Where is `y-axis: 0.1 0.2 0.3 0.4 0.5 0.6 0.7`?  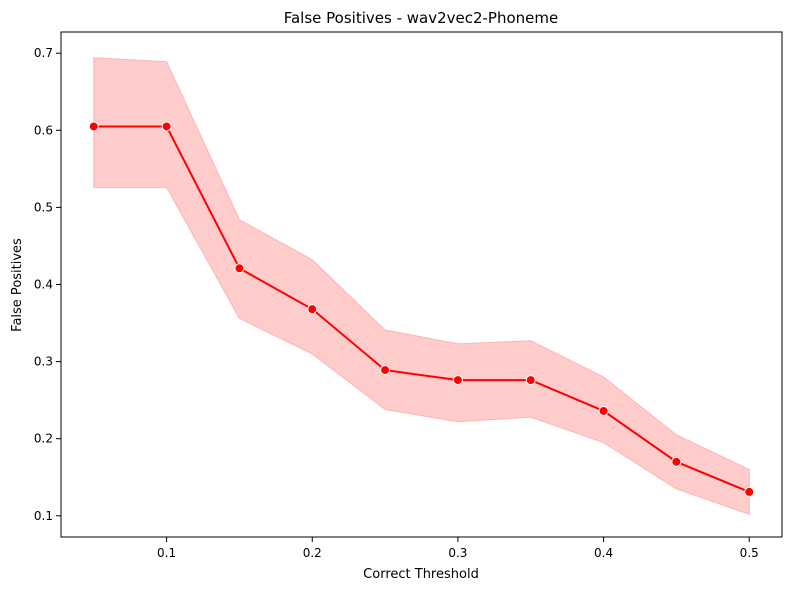
y-axis: 0.1 0.2 0.3 0.4 0.5 0.6 0.7 is located at coordinates (47, 284).